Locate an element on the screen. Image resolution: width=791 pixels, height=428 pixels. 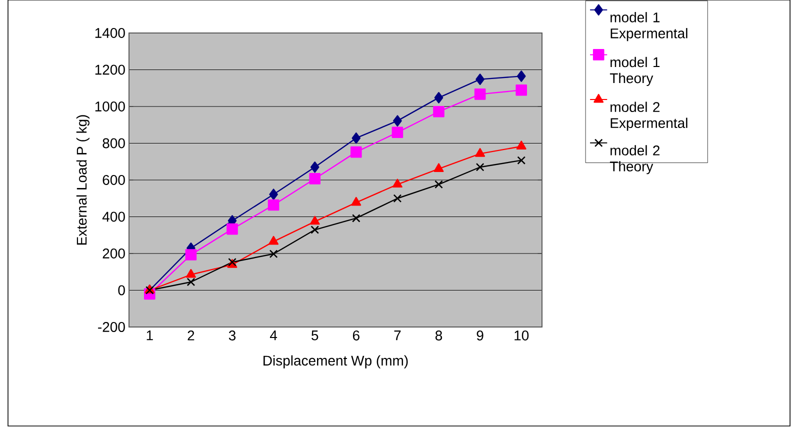
legend-label: model 1 Expermental is located at coordinates (649, 27).